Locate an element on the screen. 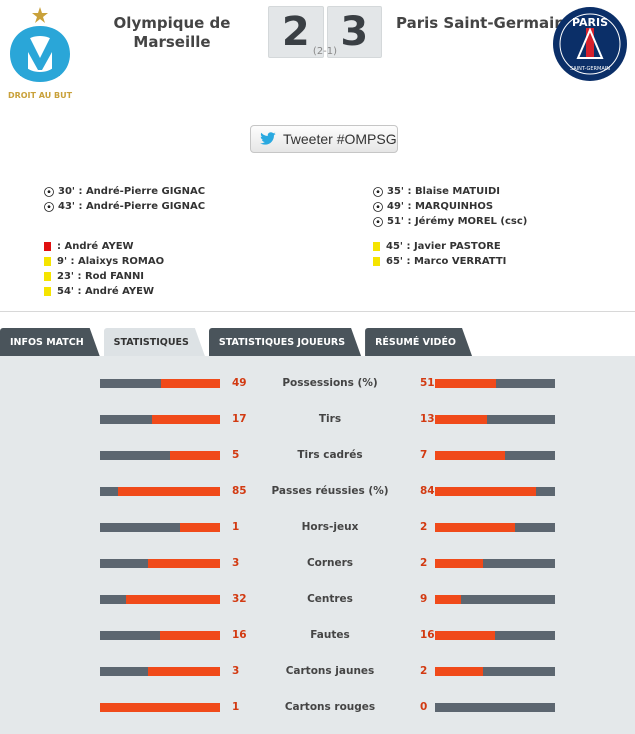  stat-row: 16 Fautes 16 is located at coordinates (317, 636).